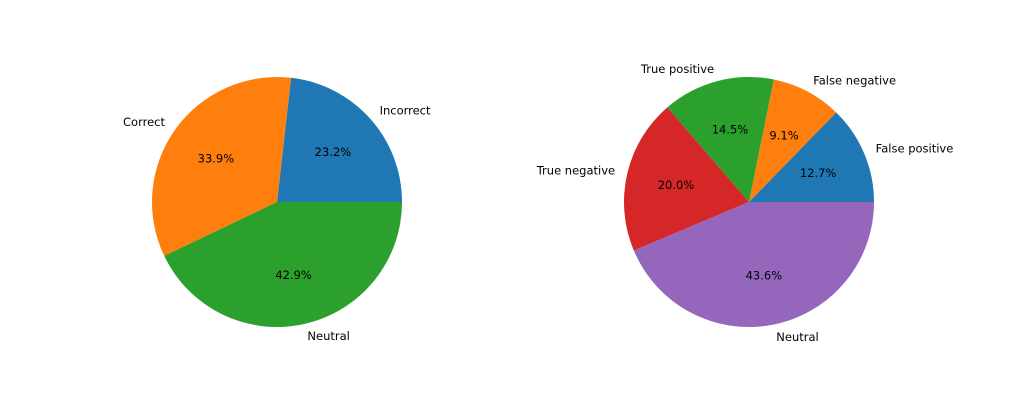 This screenshot has width=1012, height=409. What do you see at coordinates (677, 69) in the screenshot?
I see `slice-category-label: True positive` at bounding box center [677, 69].